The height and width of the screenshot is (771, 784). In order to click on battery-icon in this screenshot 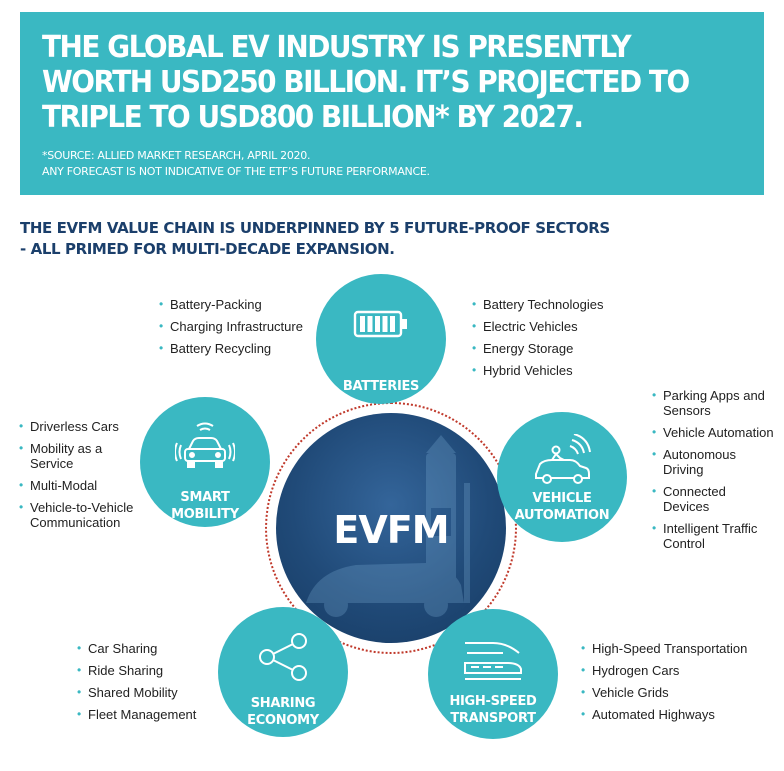, I will do `click(380, 324)`.